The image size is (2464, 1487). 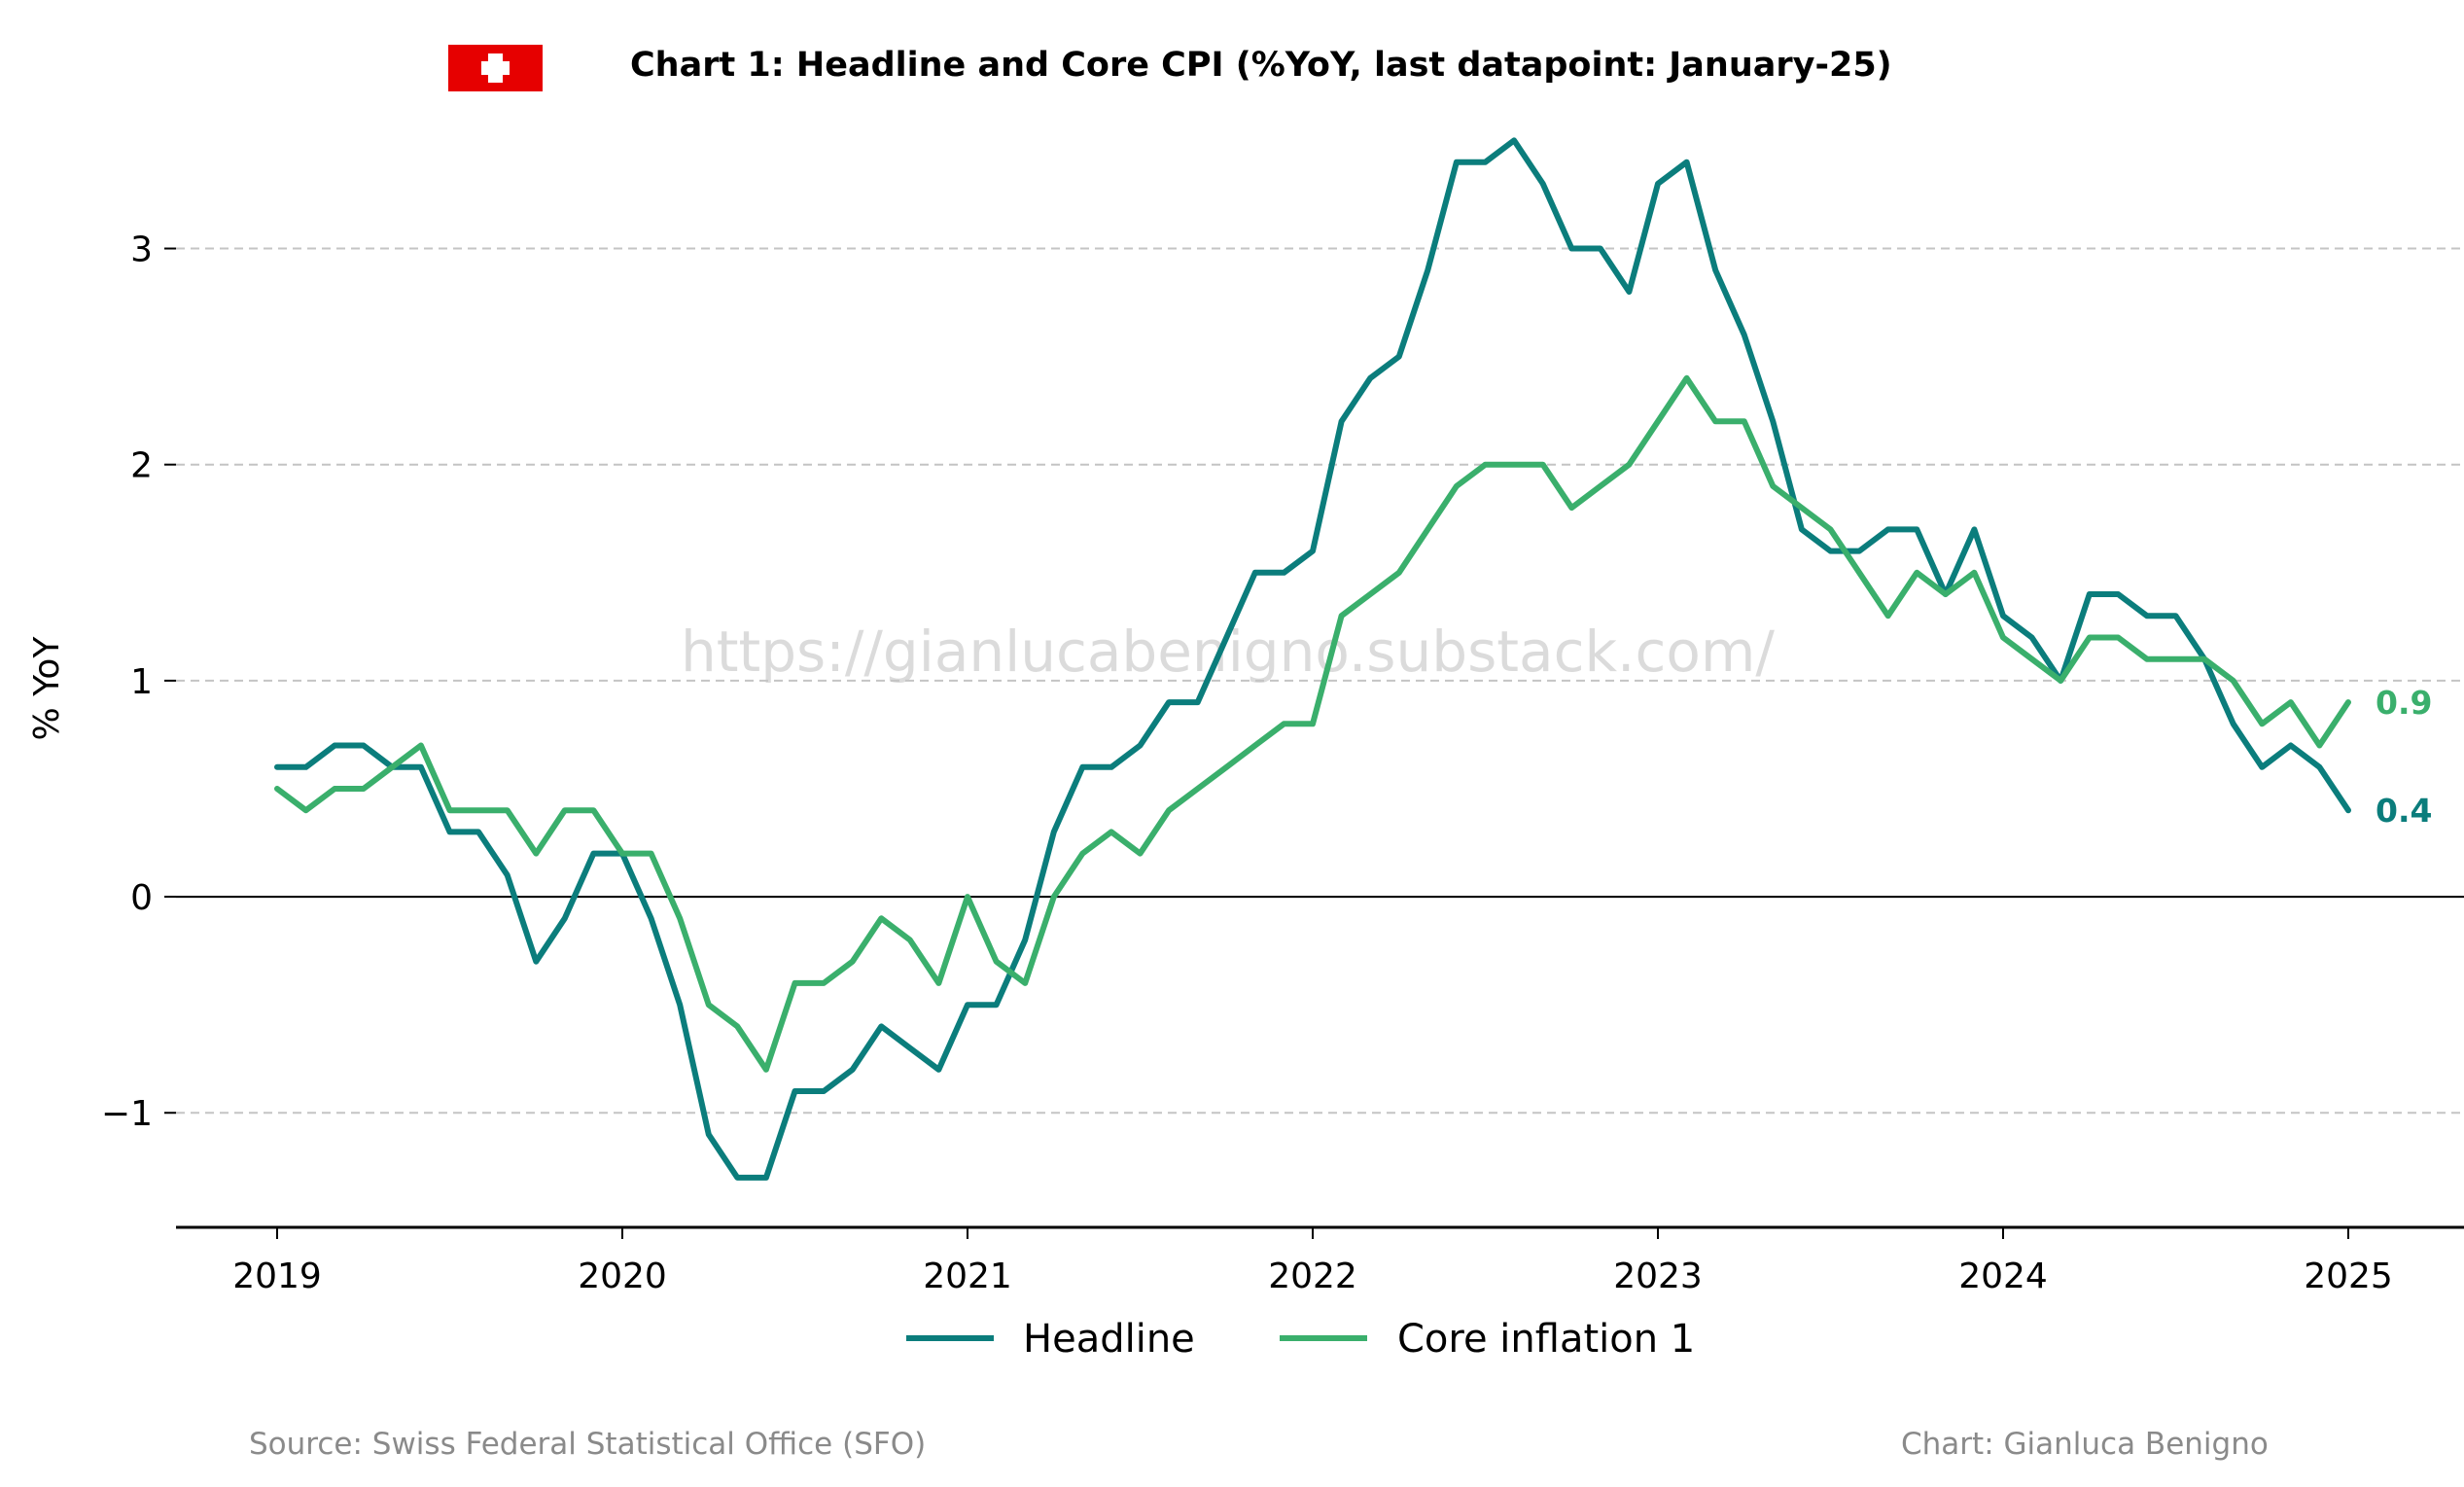 I want to click on x-tick-label: 2024, so click(x=2003, y=1276).